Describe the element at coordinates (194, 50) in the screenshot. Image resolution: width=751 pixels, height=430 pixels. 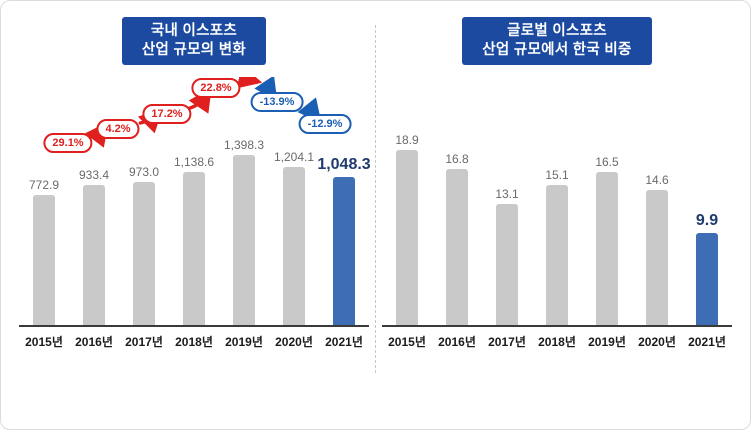
I see `chart-title-line: 산업 규모의 변화` at that location.